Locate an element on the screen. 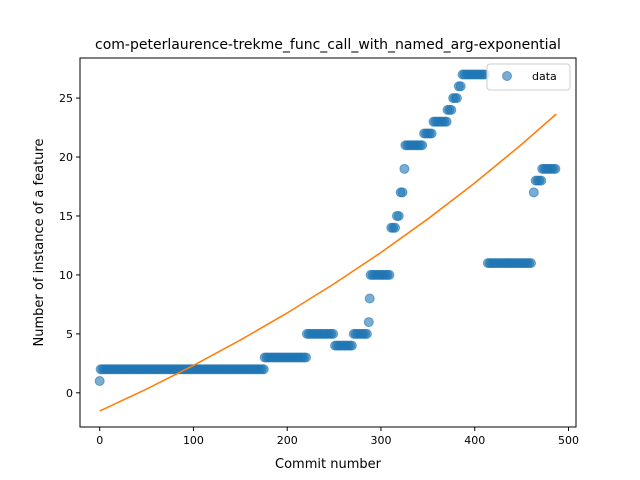 Image resolution: width=640 pixels, height=480 pixels. legend: data is located at coordinates (528, 77).